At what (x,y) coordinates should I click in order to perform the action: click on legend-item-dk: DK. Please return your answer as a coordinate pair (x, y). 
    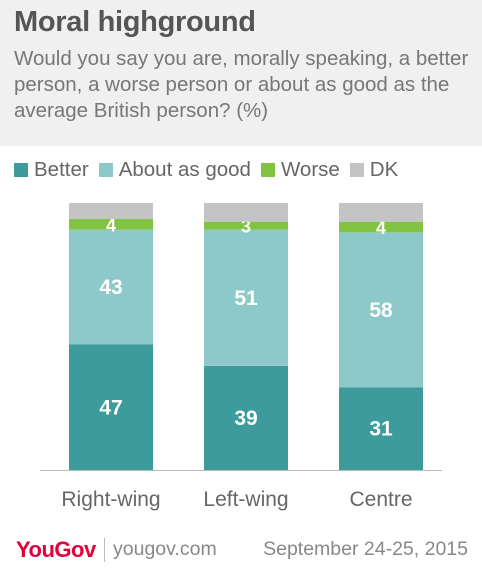
    Looking at the image, I should click on (374, 170).